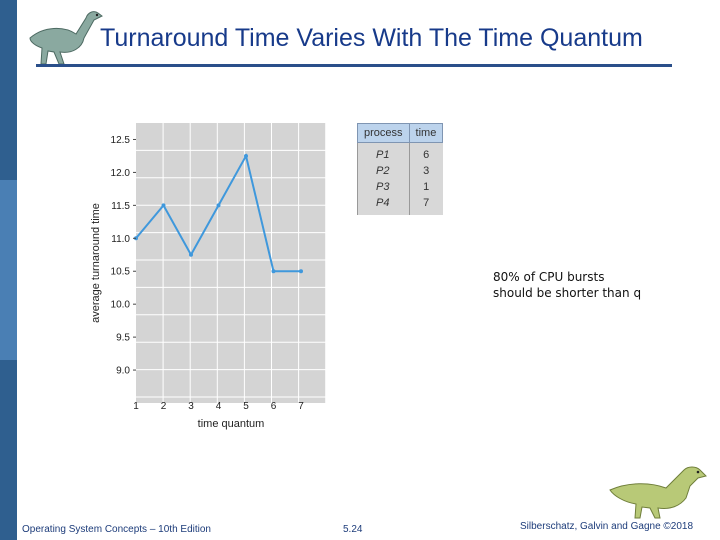 The height and width of the screenshot is (540, 720). I want to click on y-tick-label: 9.0, so click(123, 371).